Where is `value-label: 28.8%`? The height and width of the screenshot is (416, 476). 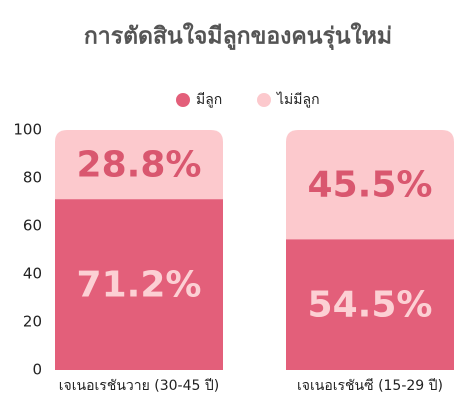
value-label: 28.8% is located at coordinates (139, 165).